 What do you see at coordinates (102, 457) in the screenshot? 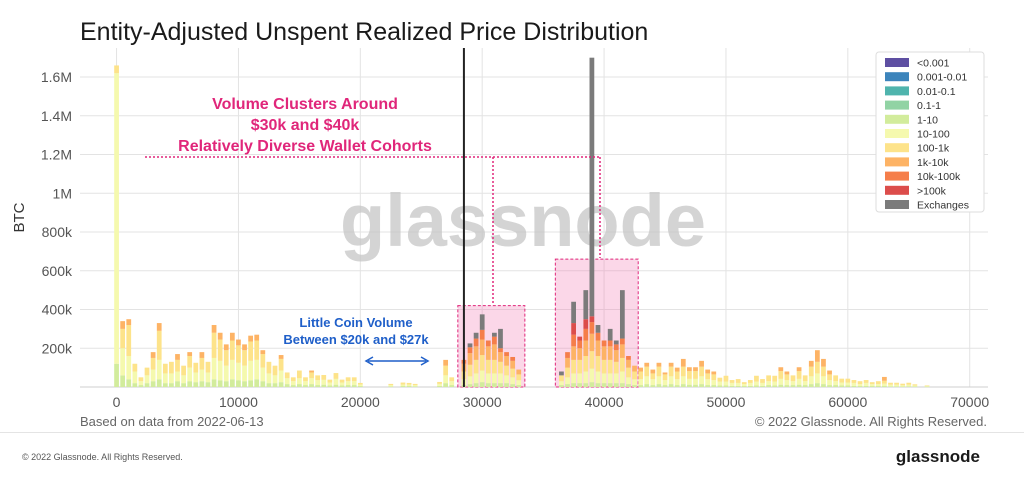
I see `footer-copyright: © 2022 Glassnode. All Rights Reserved.` at bounding box center [102, 457].